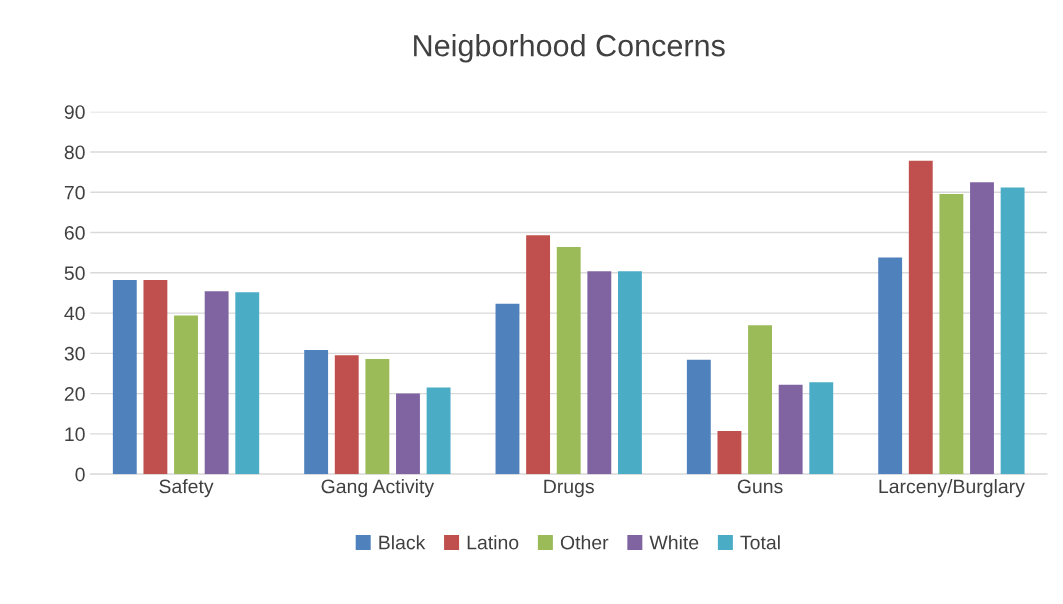 This screenshot has width=1063, height=604. What do you see at coordinates (569, 488) in the screenshot?
I see `x-tick-label: Drugs` at bounding box center [569, 488].